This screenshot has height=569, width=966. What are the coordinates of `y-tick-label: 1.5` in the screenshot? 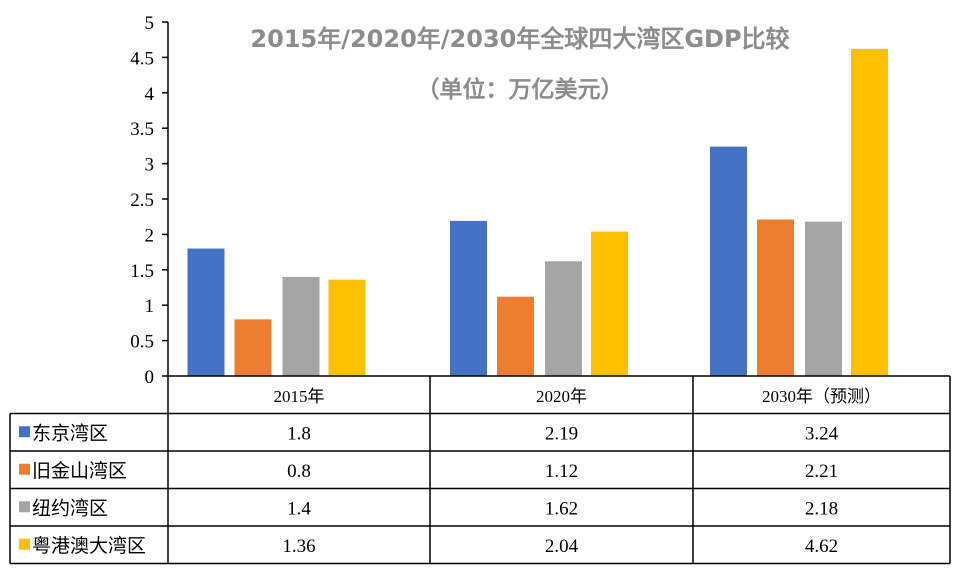 It's located at (142, 271).